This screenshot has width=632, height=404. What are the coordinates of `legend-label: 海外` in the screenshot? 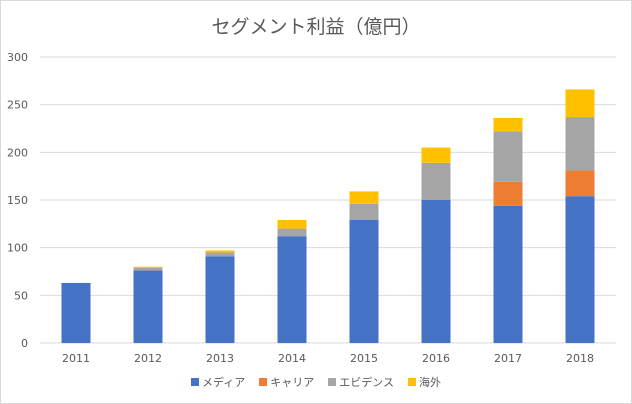 It's located at (430, 382).